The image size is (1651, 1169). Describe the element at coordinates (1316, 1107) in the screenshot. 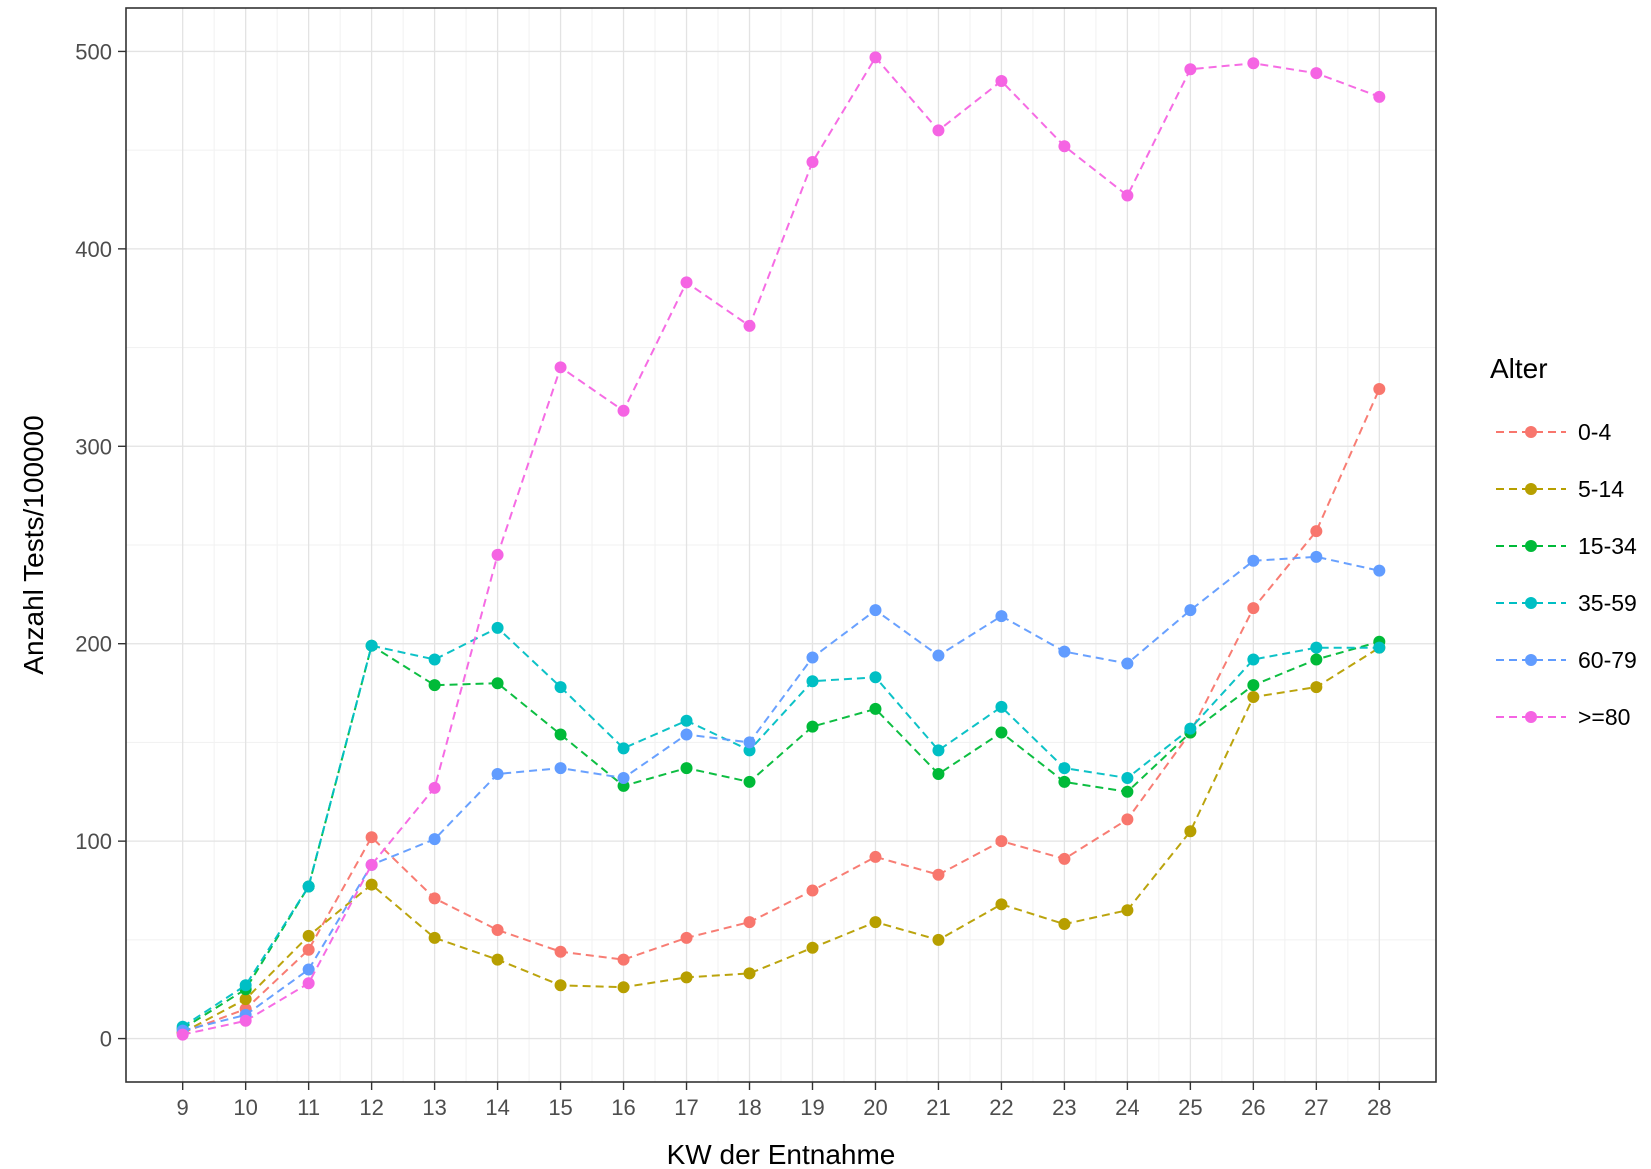

I see `x-tick-label: 27` at that location.